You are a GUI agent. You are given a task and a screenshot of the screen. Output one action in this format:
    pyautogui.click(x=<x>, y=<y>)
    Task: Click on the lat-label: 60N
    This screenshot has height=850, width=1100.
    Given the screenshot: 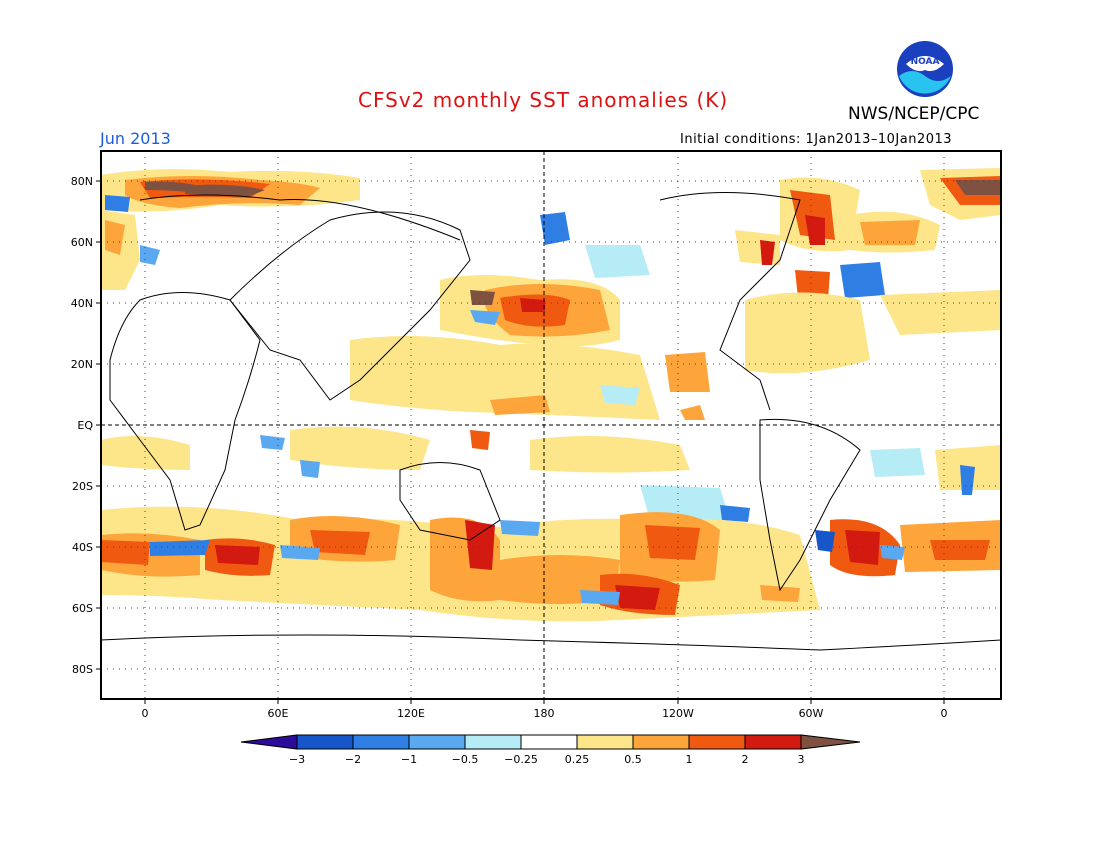 What is the action you would take?
    pyautogui.click(x=82, y=242)
    